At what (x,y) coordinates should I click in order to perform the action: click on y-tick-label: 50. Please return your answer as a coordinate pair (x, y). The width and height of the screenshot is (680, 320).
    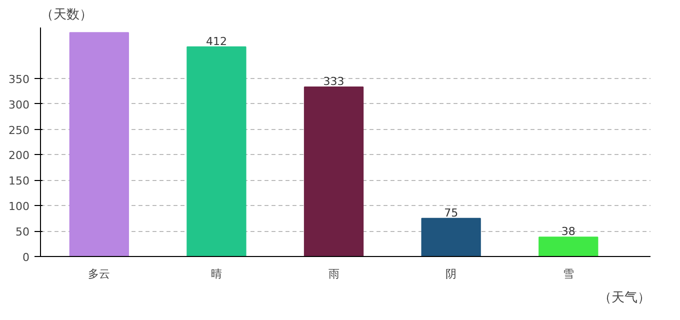
    Looking at the image, I should click on (23, 232).